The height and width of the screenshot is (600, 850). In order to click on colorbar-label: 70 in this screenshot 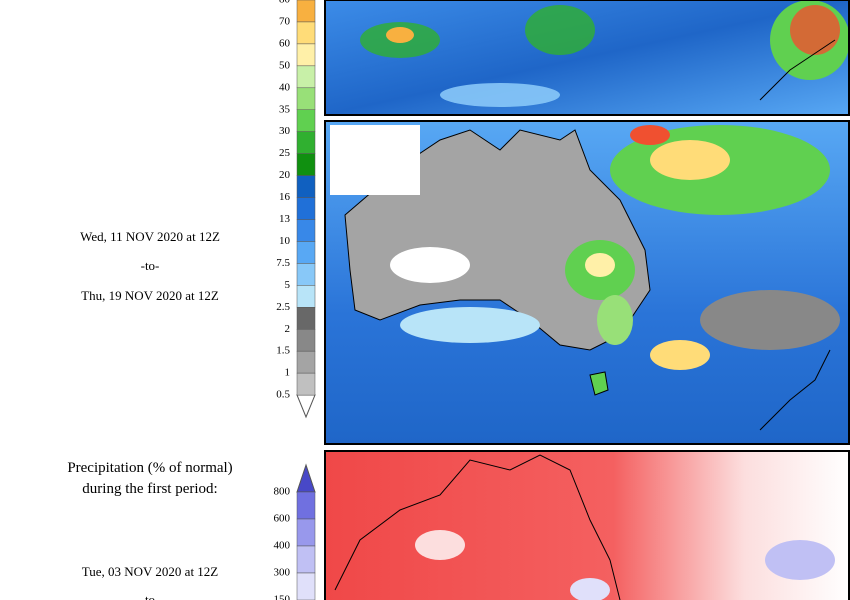, I will do `click(285, 21)`.